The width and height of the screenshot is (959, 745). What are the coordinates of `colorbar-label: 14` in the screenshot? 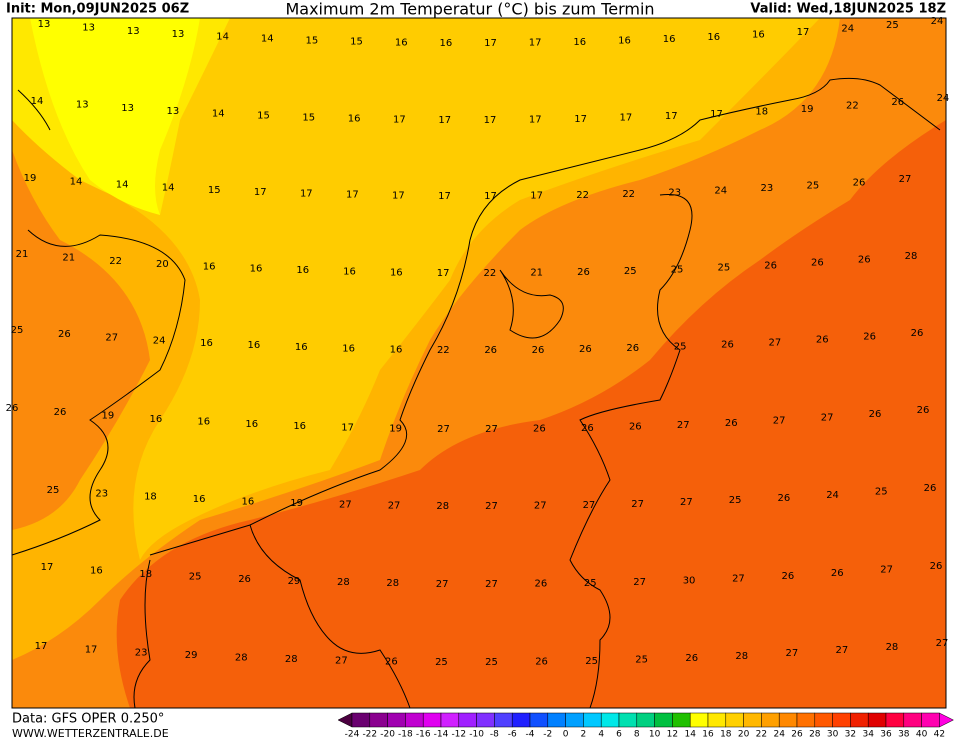 It's located at (690, 735).